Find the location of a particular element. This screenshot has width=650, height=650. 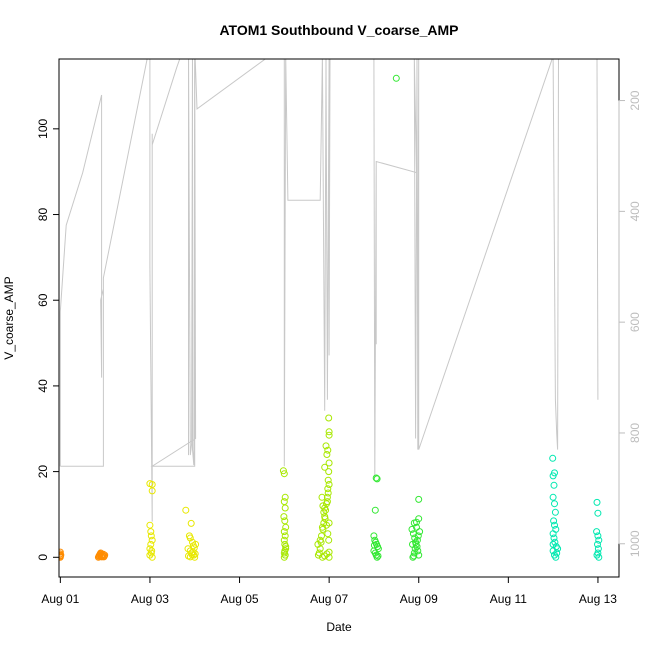

right-tick-label: 1000 is located at coordinates (635, 543).